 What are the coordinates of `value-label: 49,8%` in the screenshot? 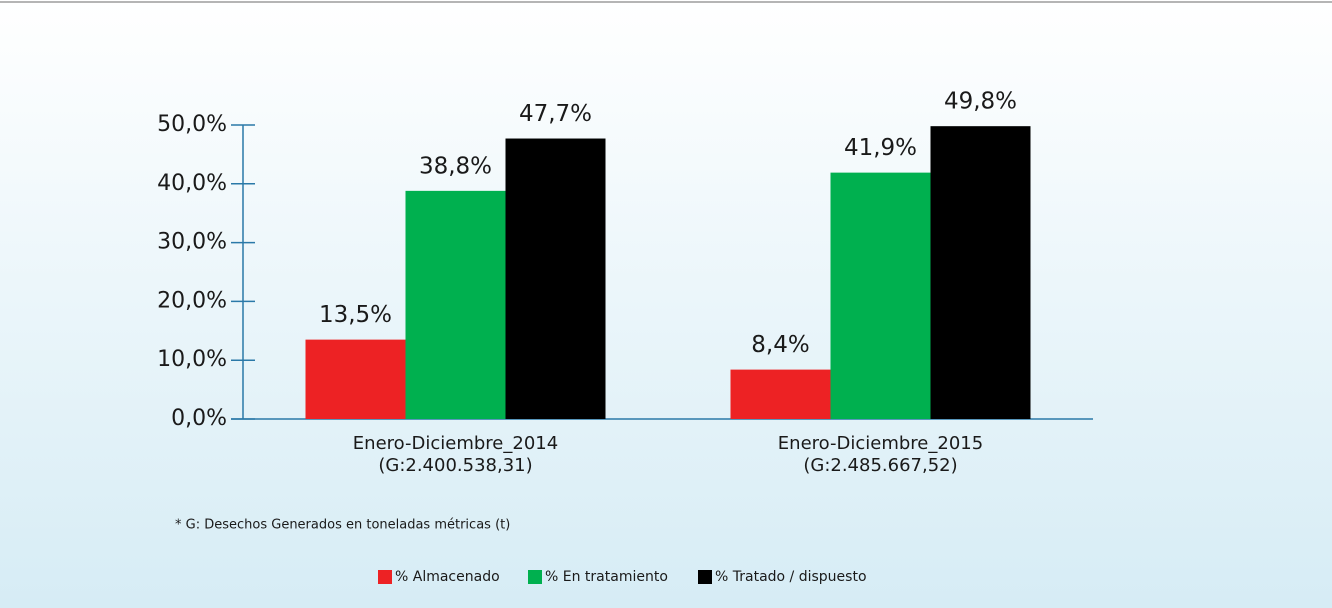 It's located at (980, 102).